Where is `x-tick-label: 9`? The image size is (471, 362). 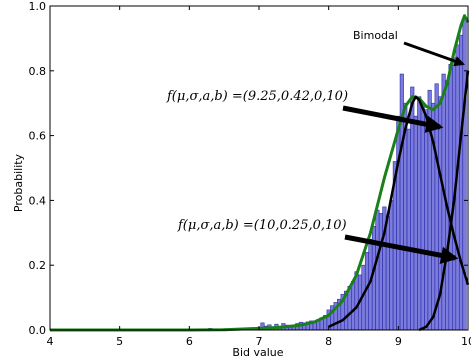 x-tick-label: 9 is located at coordinates (398, 341).